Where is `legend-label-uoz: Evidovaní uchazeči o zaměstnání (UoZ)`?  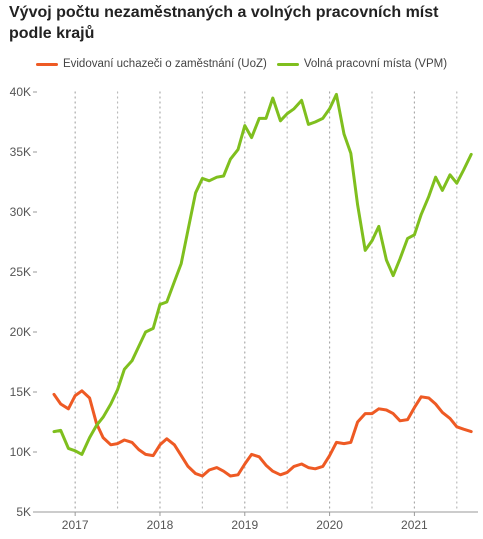
legend-label-uoz: Evidovaní uchazeči o zaměstnání (UoZ) is located at coordinates (164, 64).